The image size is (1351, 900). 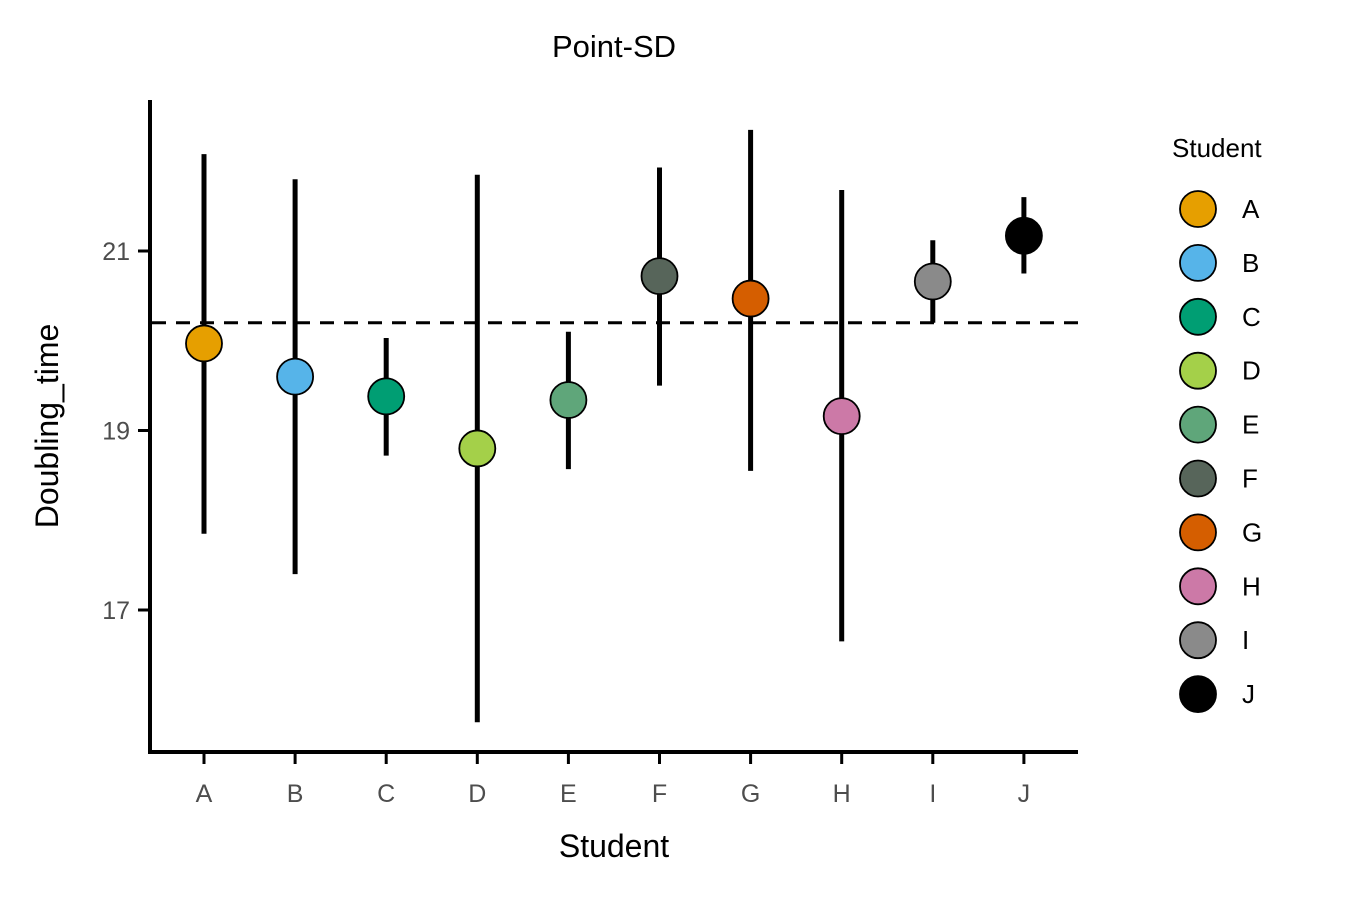 What do you see at coordinates (1245, 640) in the screenshot?
I see `legend-label: I` at bounding box center [1245, 640].